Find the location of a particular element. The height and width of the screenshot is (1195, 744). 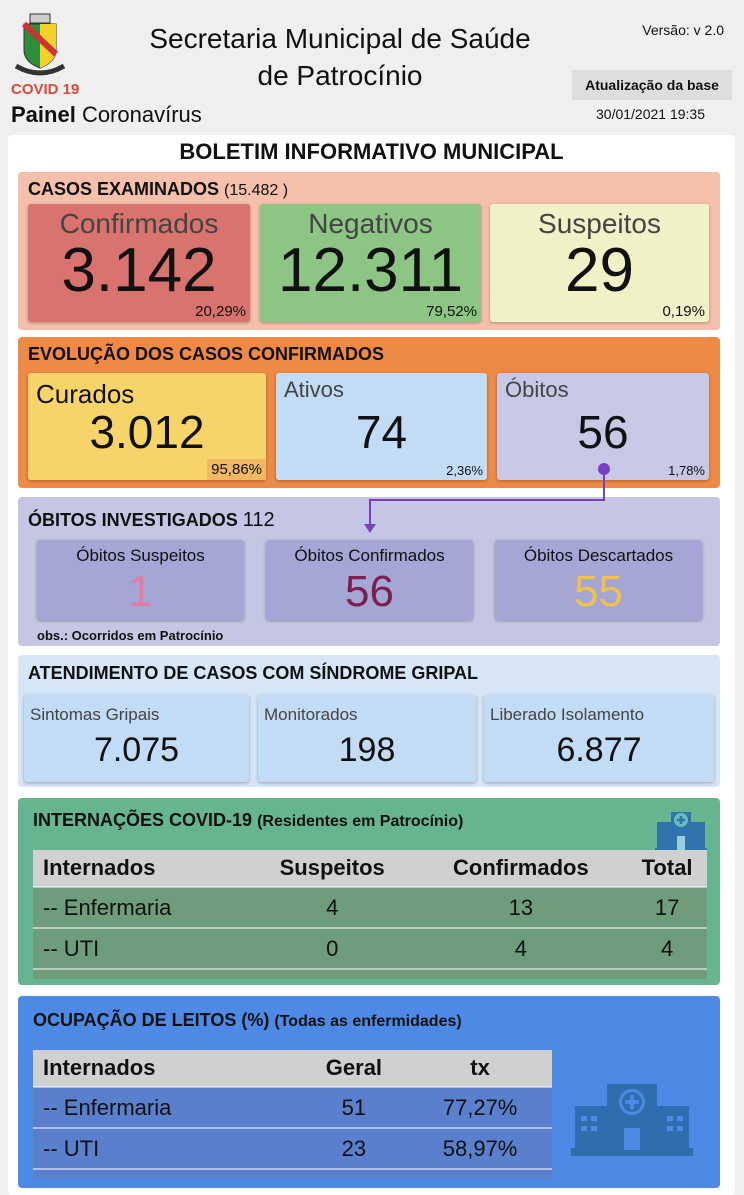

column-header: Geral is located at coordinates (354, 1068).